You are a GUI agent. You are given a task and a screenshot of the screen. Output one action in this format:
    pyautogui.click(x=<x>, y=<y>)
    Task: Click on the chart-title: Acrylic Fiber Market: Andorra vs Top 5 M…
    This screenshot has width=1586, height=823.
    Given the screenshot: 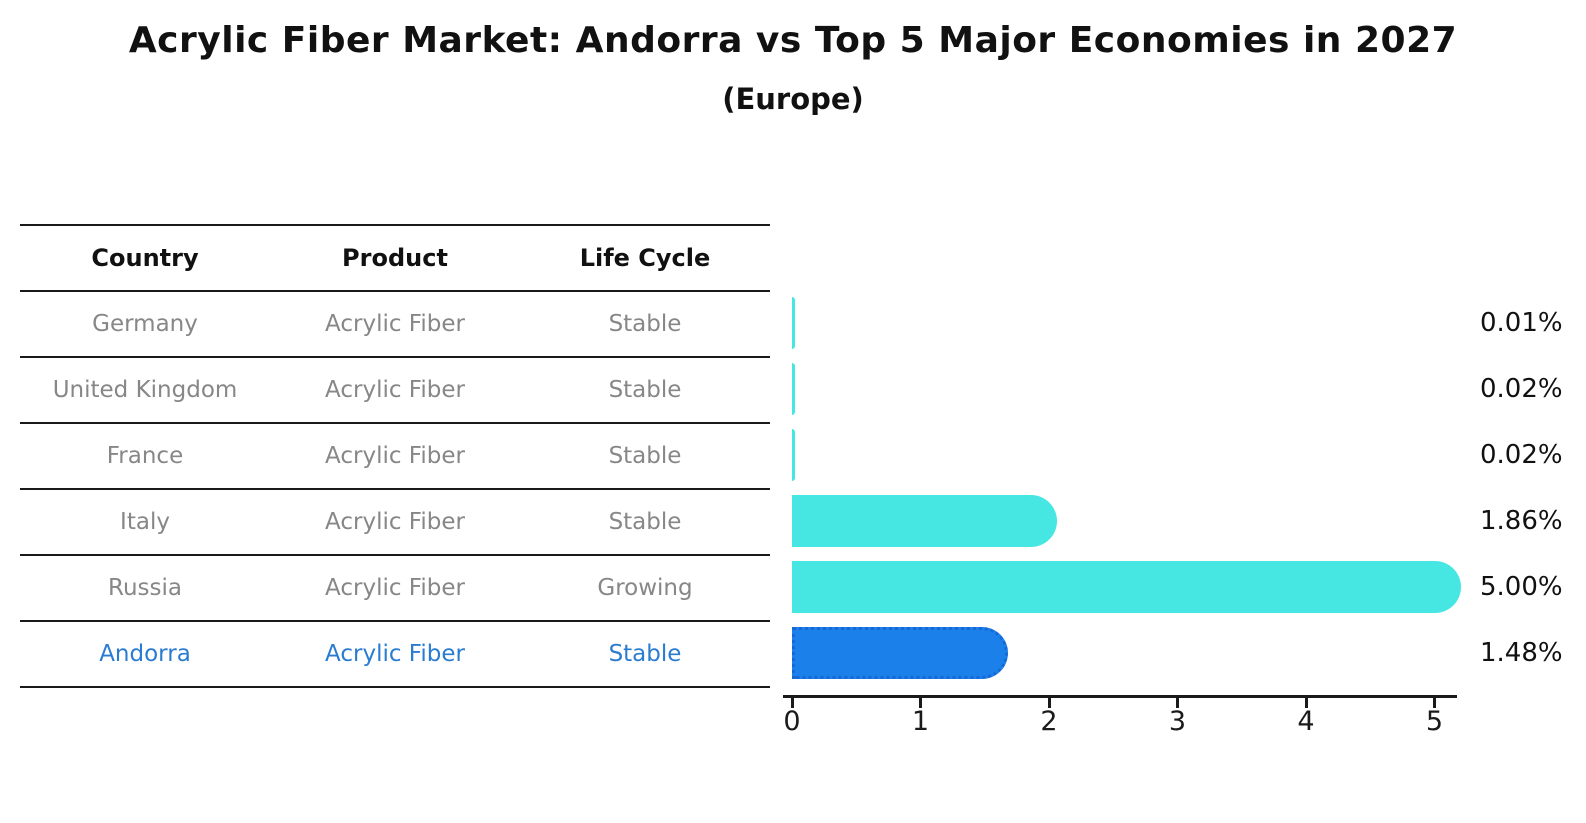 What is the action you would take?
    pyautogui.click(x=793, y=40)
    